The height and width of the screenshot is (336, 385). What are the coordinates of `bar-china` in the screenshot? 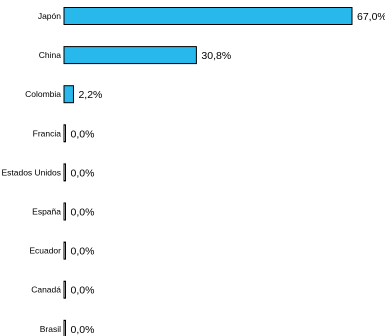 It's located at (130, 55).